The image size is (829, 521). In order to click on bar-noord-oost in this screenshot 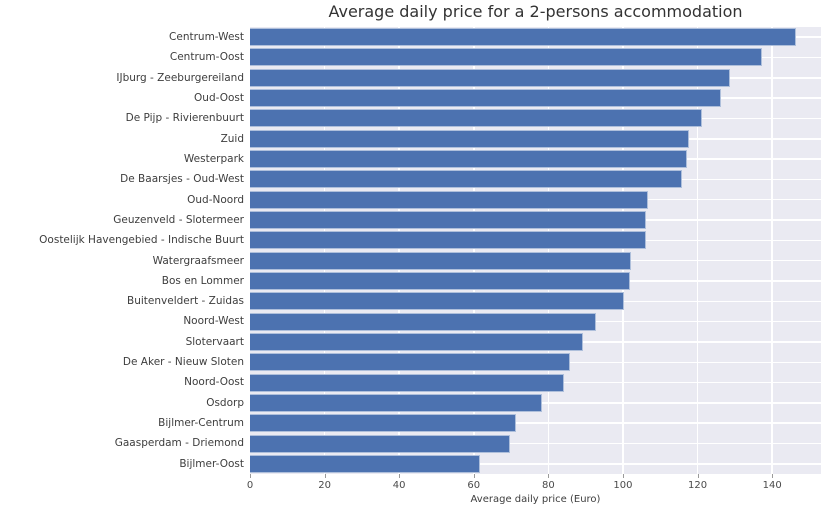, I will do `click(407, 382)`.